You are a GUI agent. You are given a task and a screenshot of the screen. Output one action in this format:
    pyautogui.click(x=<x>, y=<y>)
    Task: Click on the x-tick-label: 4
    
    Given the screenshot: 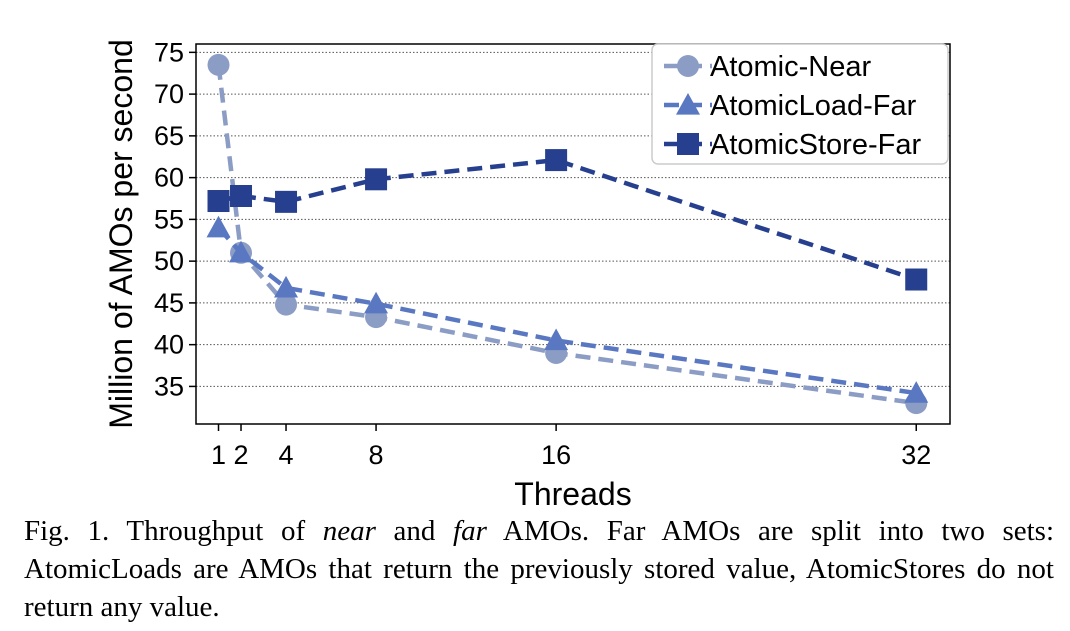 What is the action you would take?
    pyautogui.click(x=286, y=455)
    